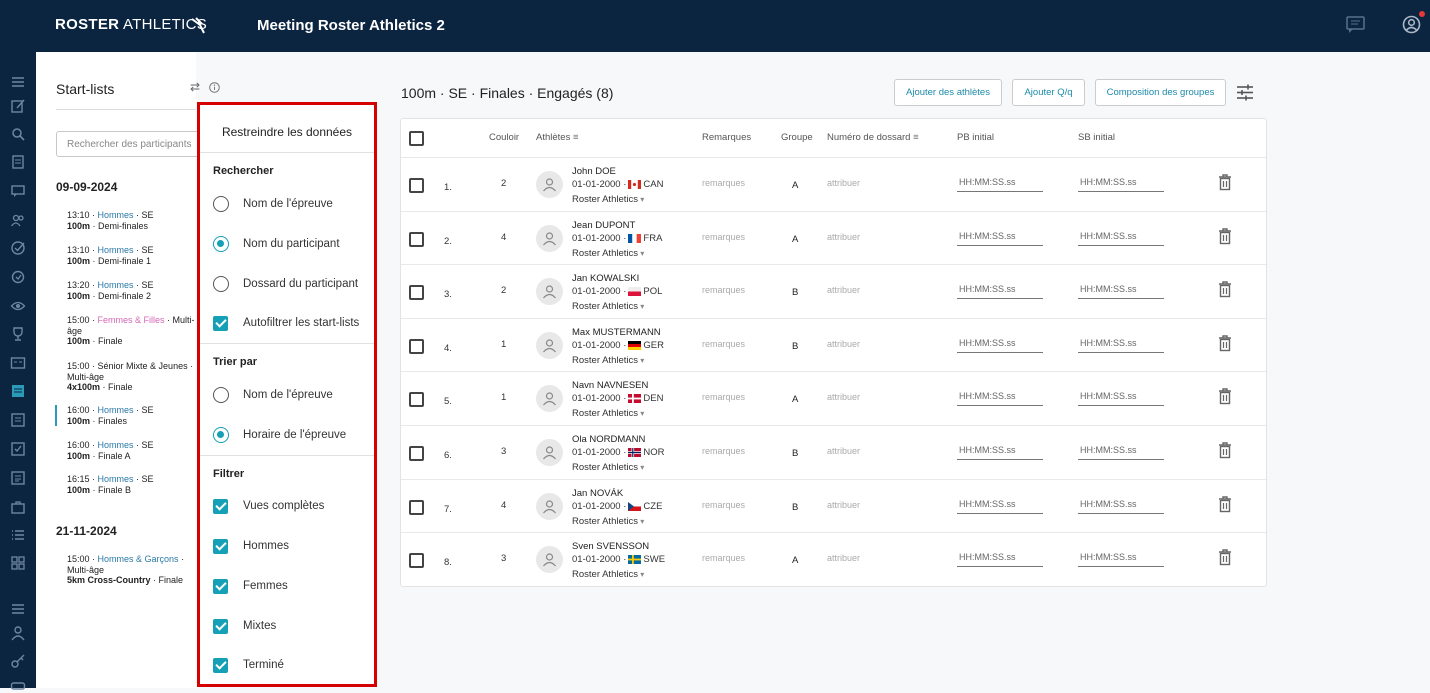 The width and height of the screenshot is (1430, 693). I want to click on event-item: 13:10 · Hommes · SE 100m · Demi-finale 1, so click(131, 255).